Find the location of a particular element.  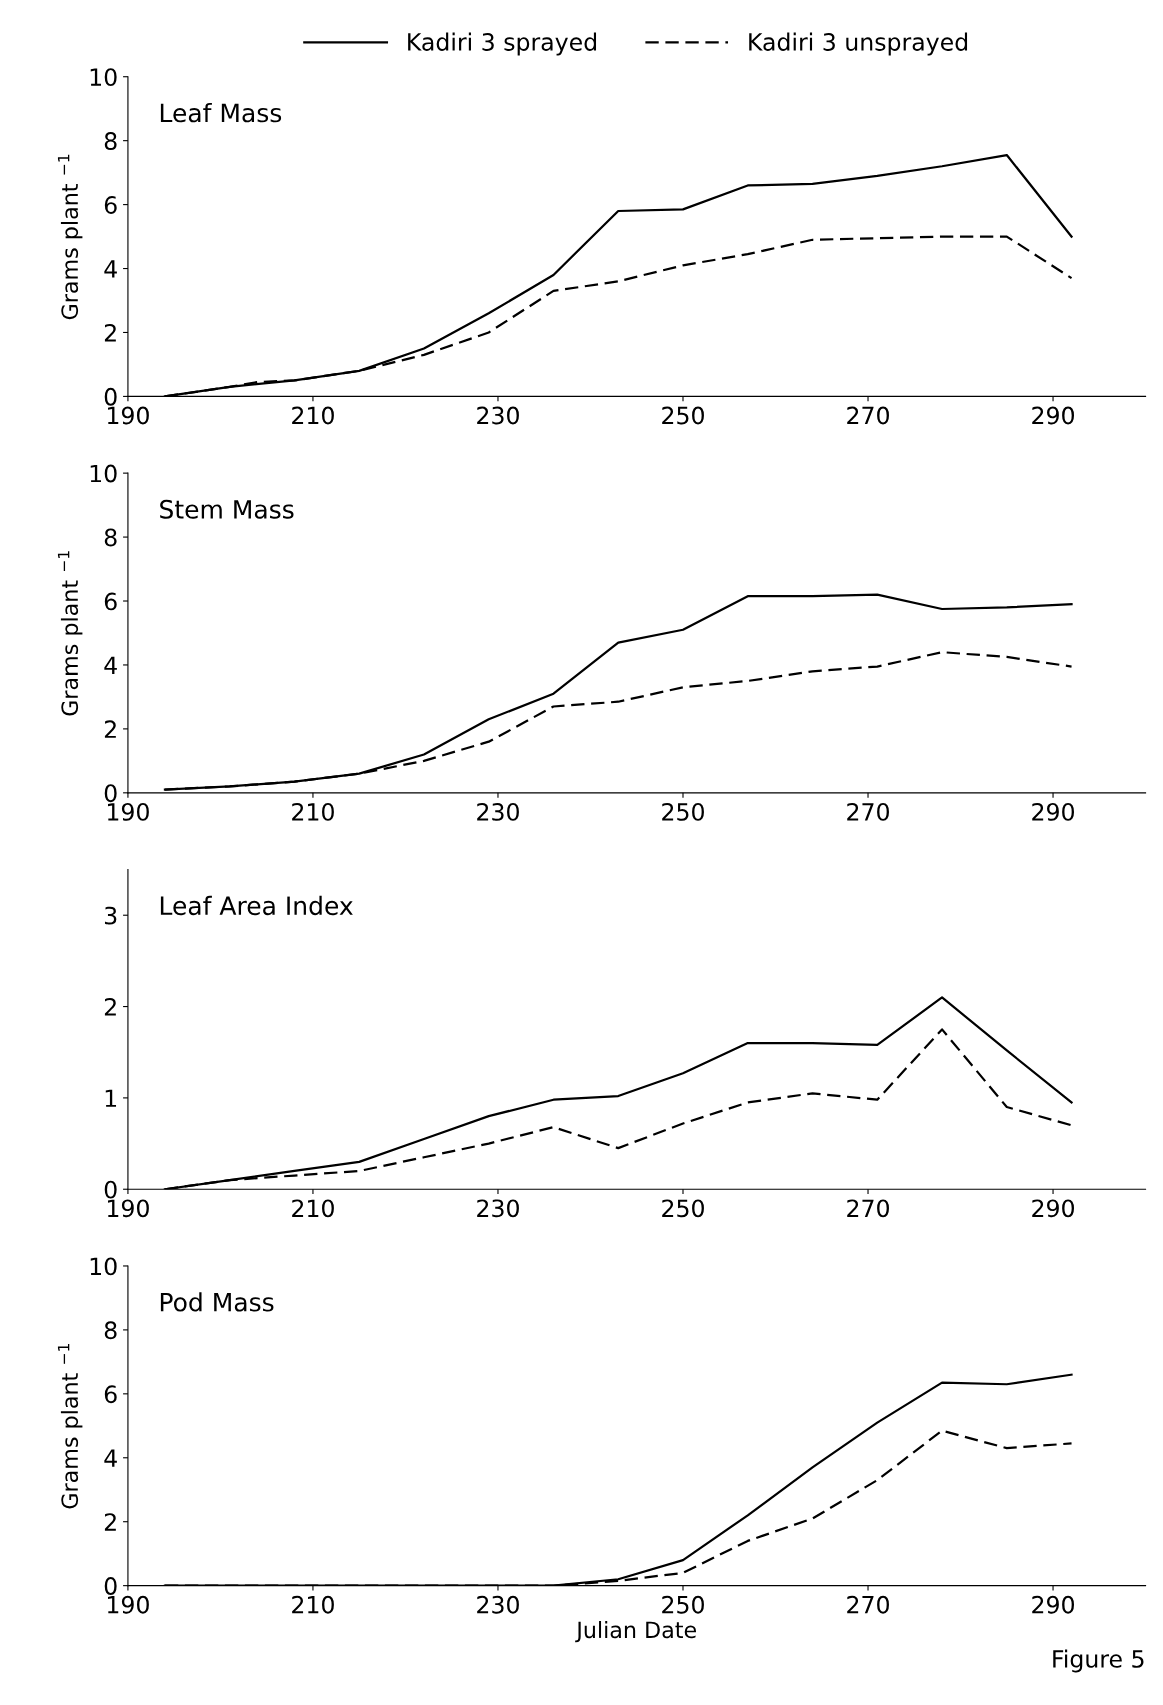

text: Pod Mass is located at coordinates (217, 1302).